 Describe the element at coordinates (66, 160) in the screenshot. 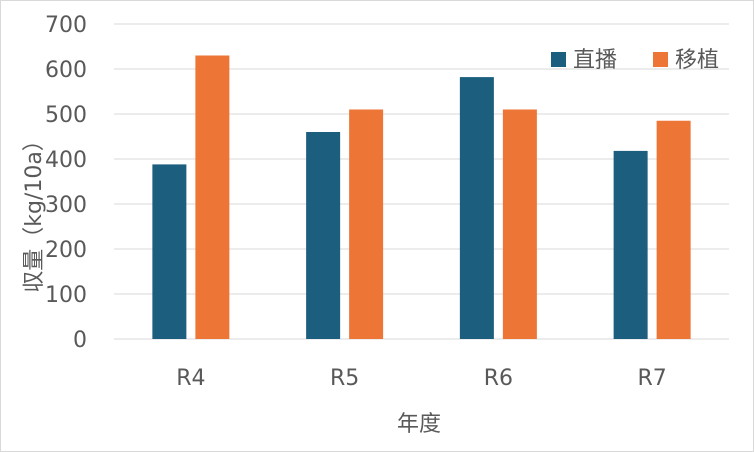

I see `y-tick-label: 400` at that location.